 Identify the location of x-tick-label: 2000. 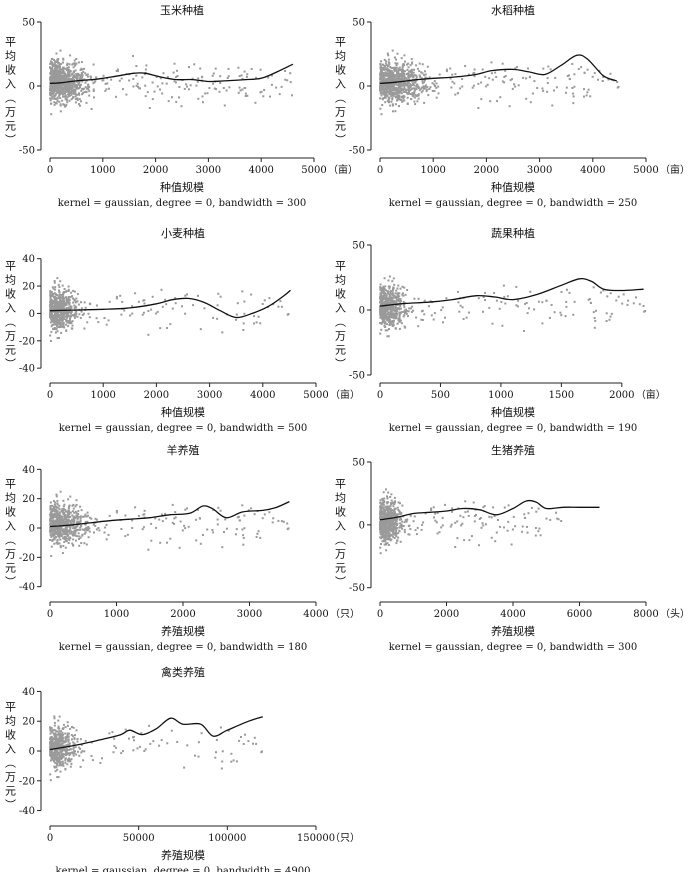
(621, 395).